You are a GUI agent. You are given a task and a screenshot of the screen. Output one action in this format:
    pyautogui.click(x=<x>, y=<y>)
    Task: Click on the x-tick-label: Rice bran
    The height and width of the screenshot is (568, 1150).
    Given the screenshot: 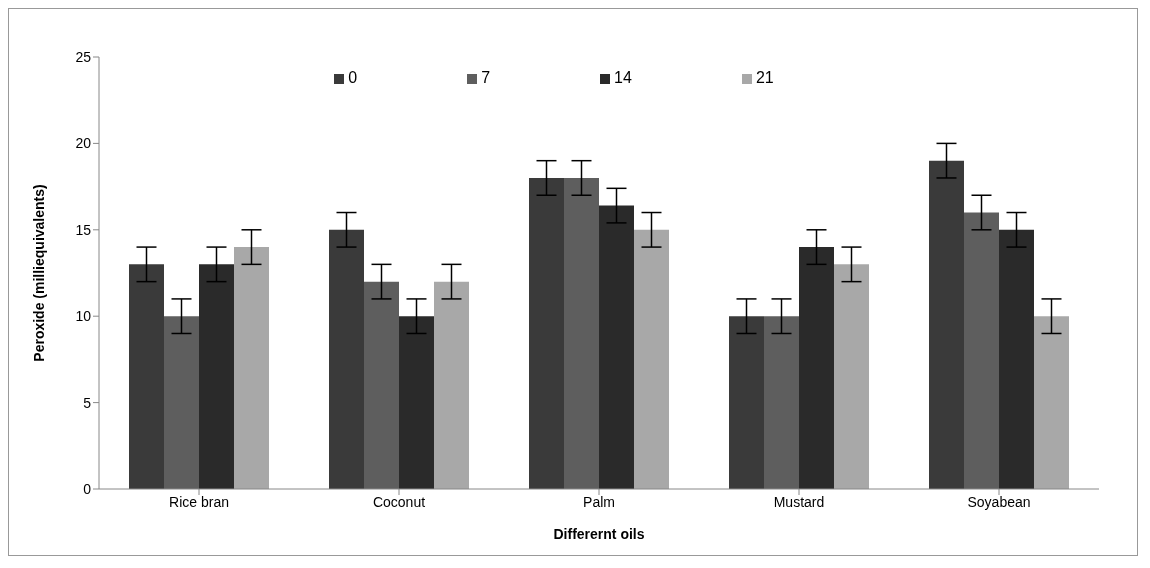 What is the action you would take?
    pyautogui.click(x=199, y=501)
    